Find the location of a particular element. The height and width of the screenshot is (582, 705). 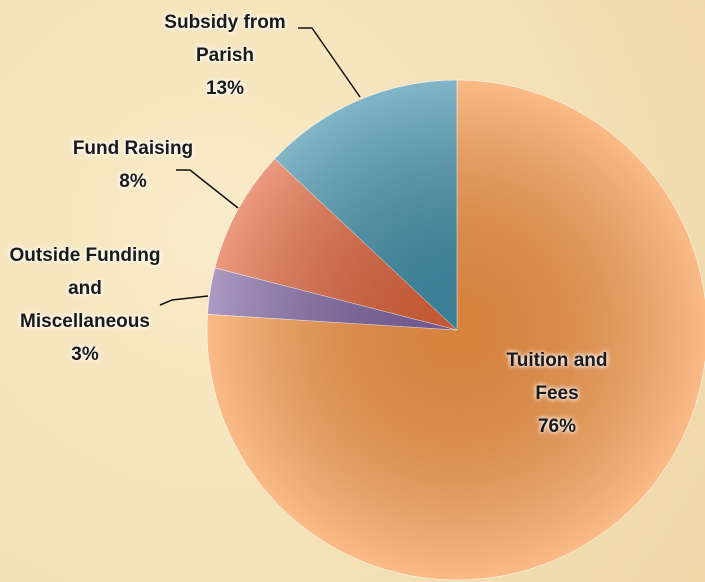

category-name: Outside Funding and Miscellaneous is located at coordinates (85, 288).